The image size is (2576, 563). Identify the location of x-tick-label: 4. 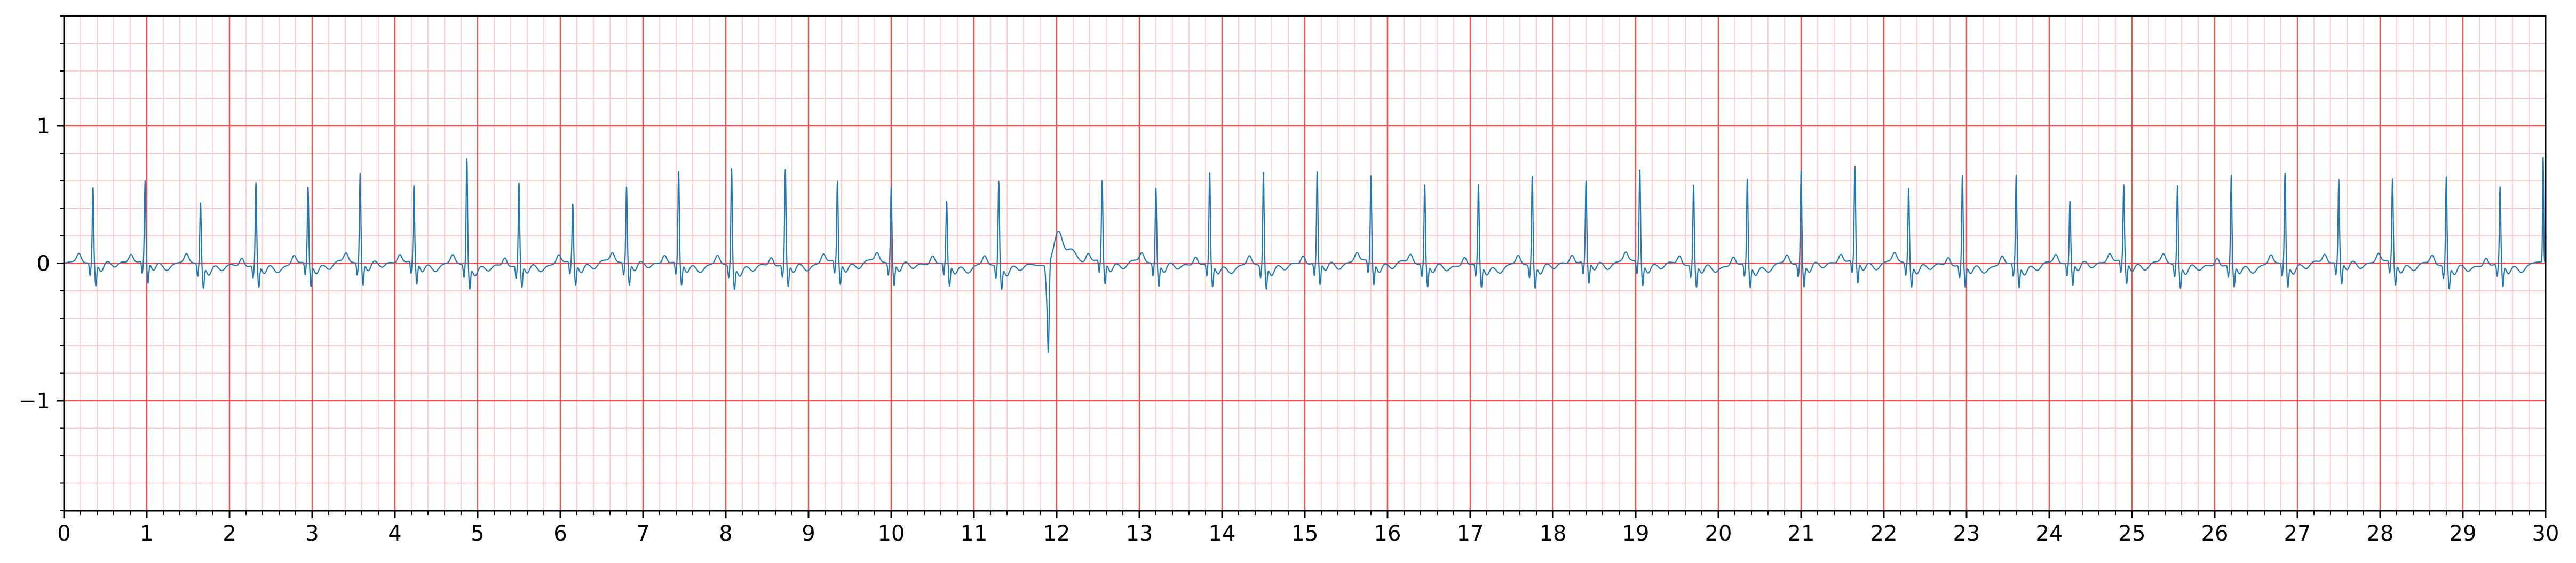
(394, 533).